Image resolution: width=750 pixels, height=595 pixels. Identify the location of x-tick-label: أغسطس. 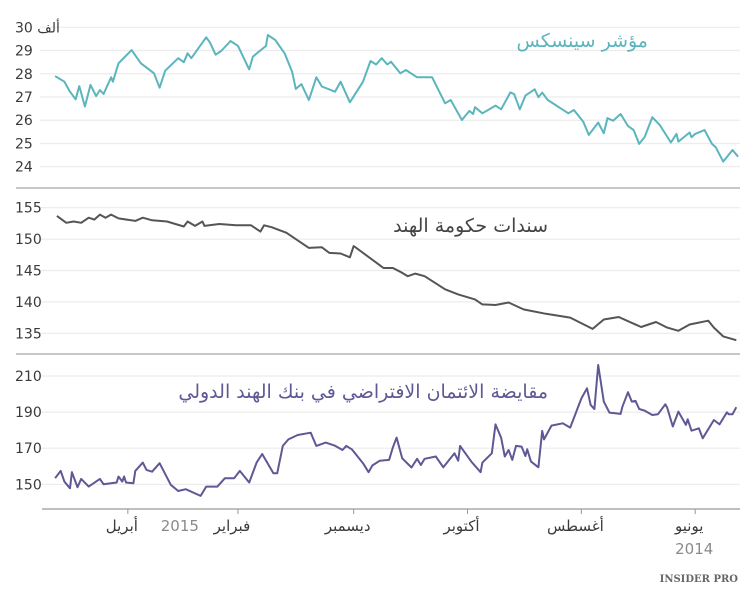
(575, 525).